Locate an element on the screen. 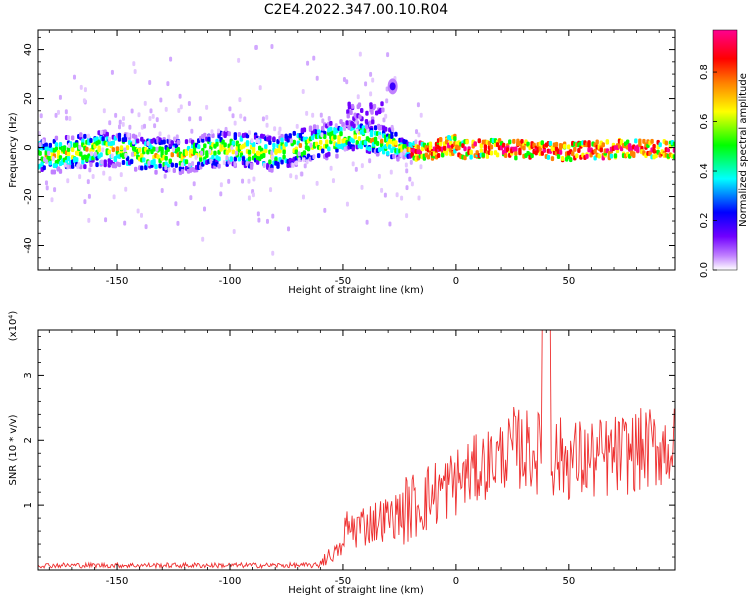  colorbar-tick-label: 0.2 is located at coordinates (704, 221).